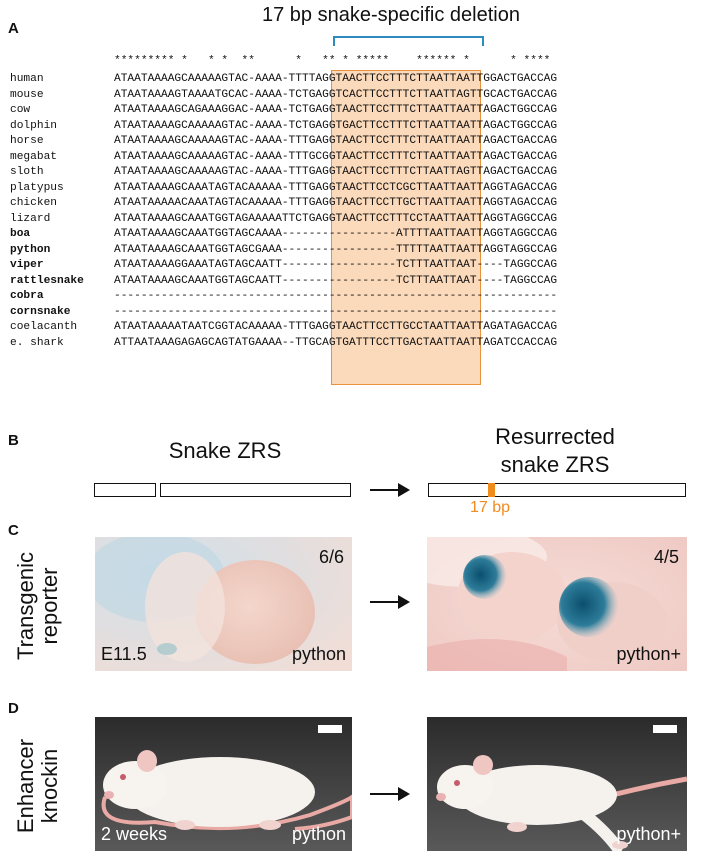  I want to click on genotype-left-d: python, so click(318, 834).